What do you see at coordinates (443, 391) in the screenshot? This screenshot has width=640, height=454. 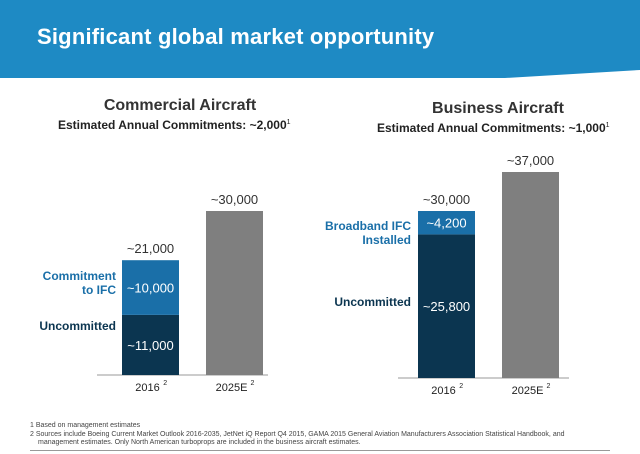 I see `business-tick-label-2016: 2016` at bounding box center [443, 391].